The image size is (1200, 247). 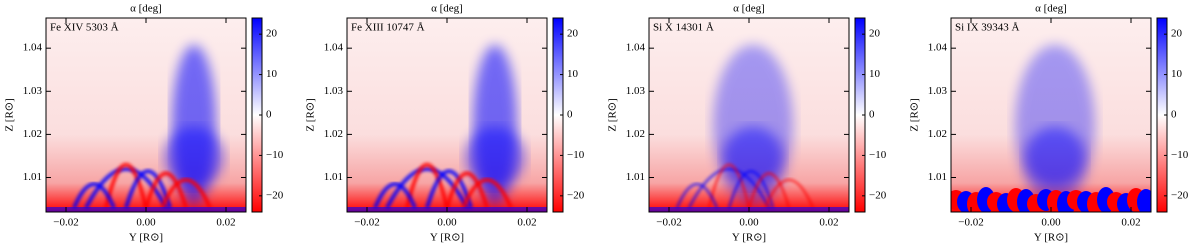 I want to click on panel-label: Si IX 39343 Å, so click(x=987, y=28).